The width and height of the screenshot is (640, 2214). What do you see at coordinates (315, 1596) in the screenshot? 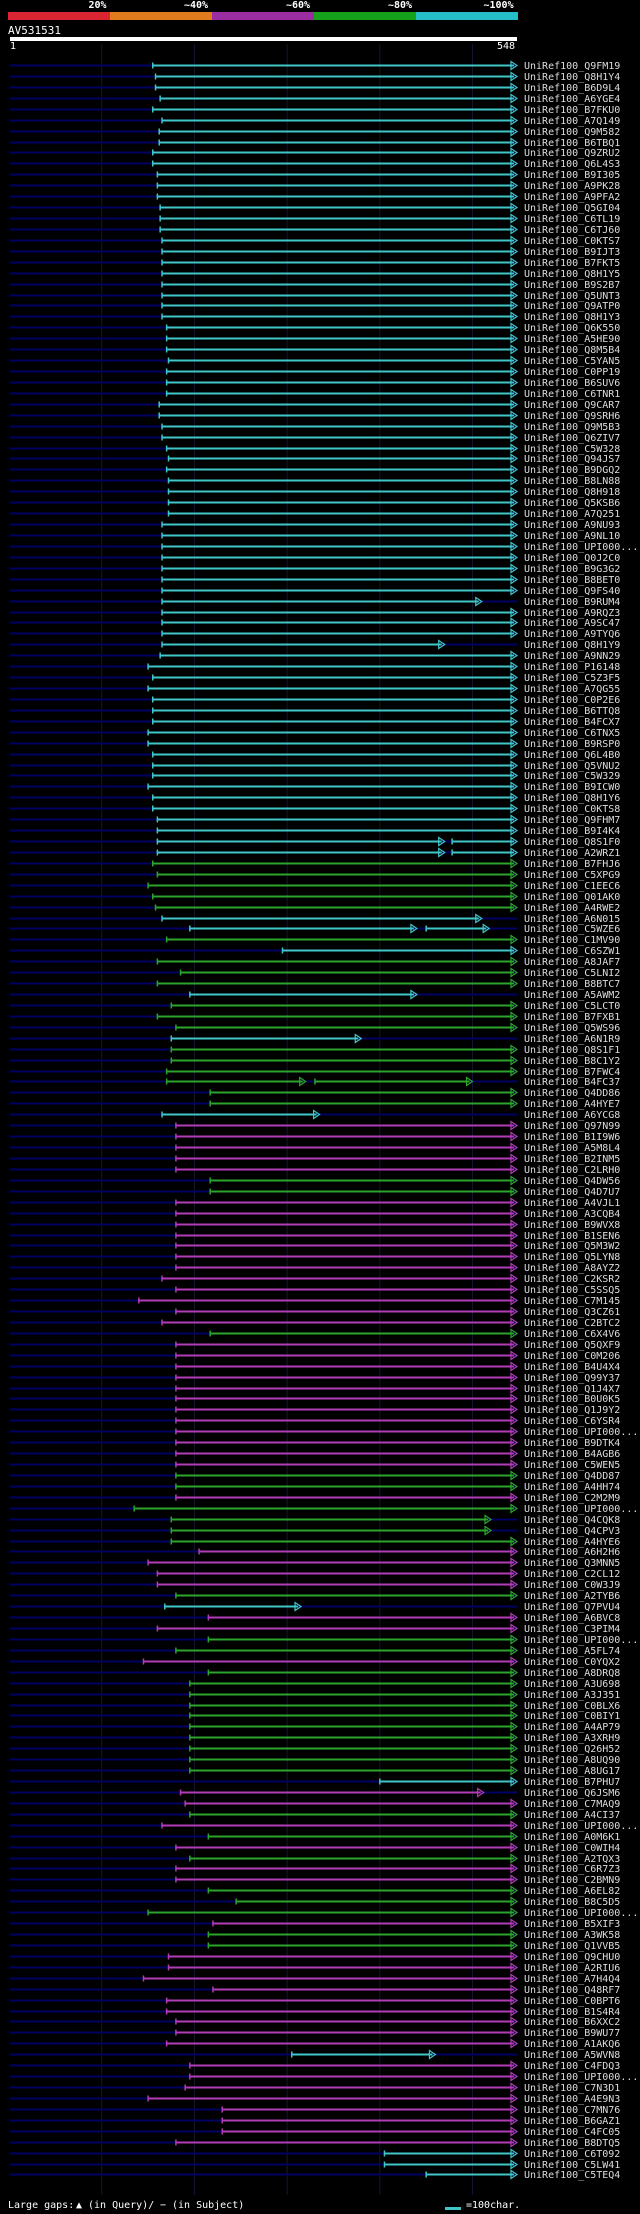
I see `hit-row: UniRef100_A2TYB6` at bounding box center [315, 1596].